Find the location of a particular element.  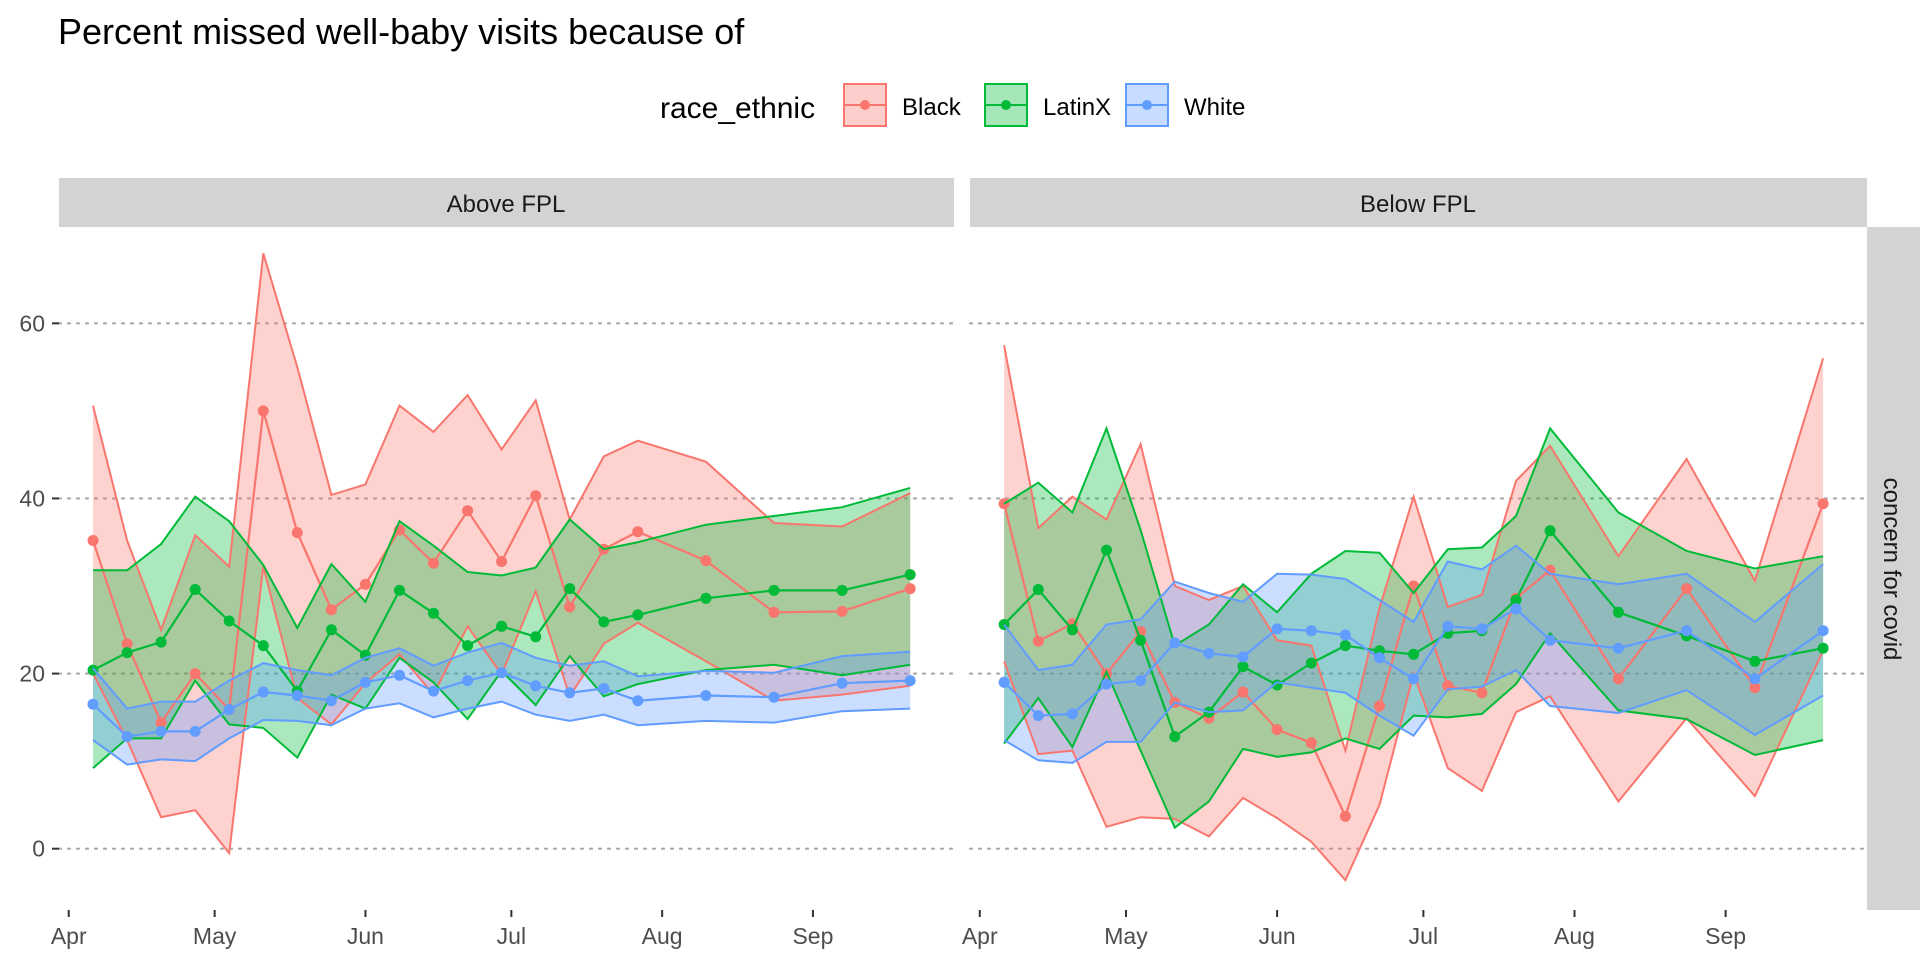

ribbon-upper-white-below-fpl is located at coordinates (1413, 608).